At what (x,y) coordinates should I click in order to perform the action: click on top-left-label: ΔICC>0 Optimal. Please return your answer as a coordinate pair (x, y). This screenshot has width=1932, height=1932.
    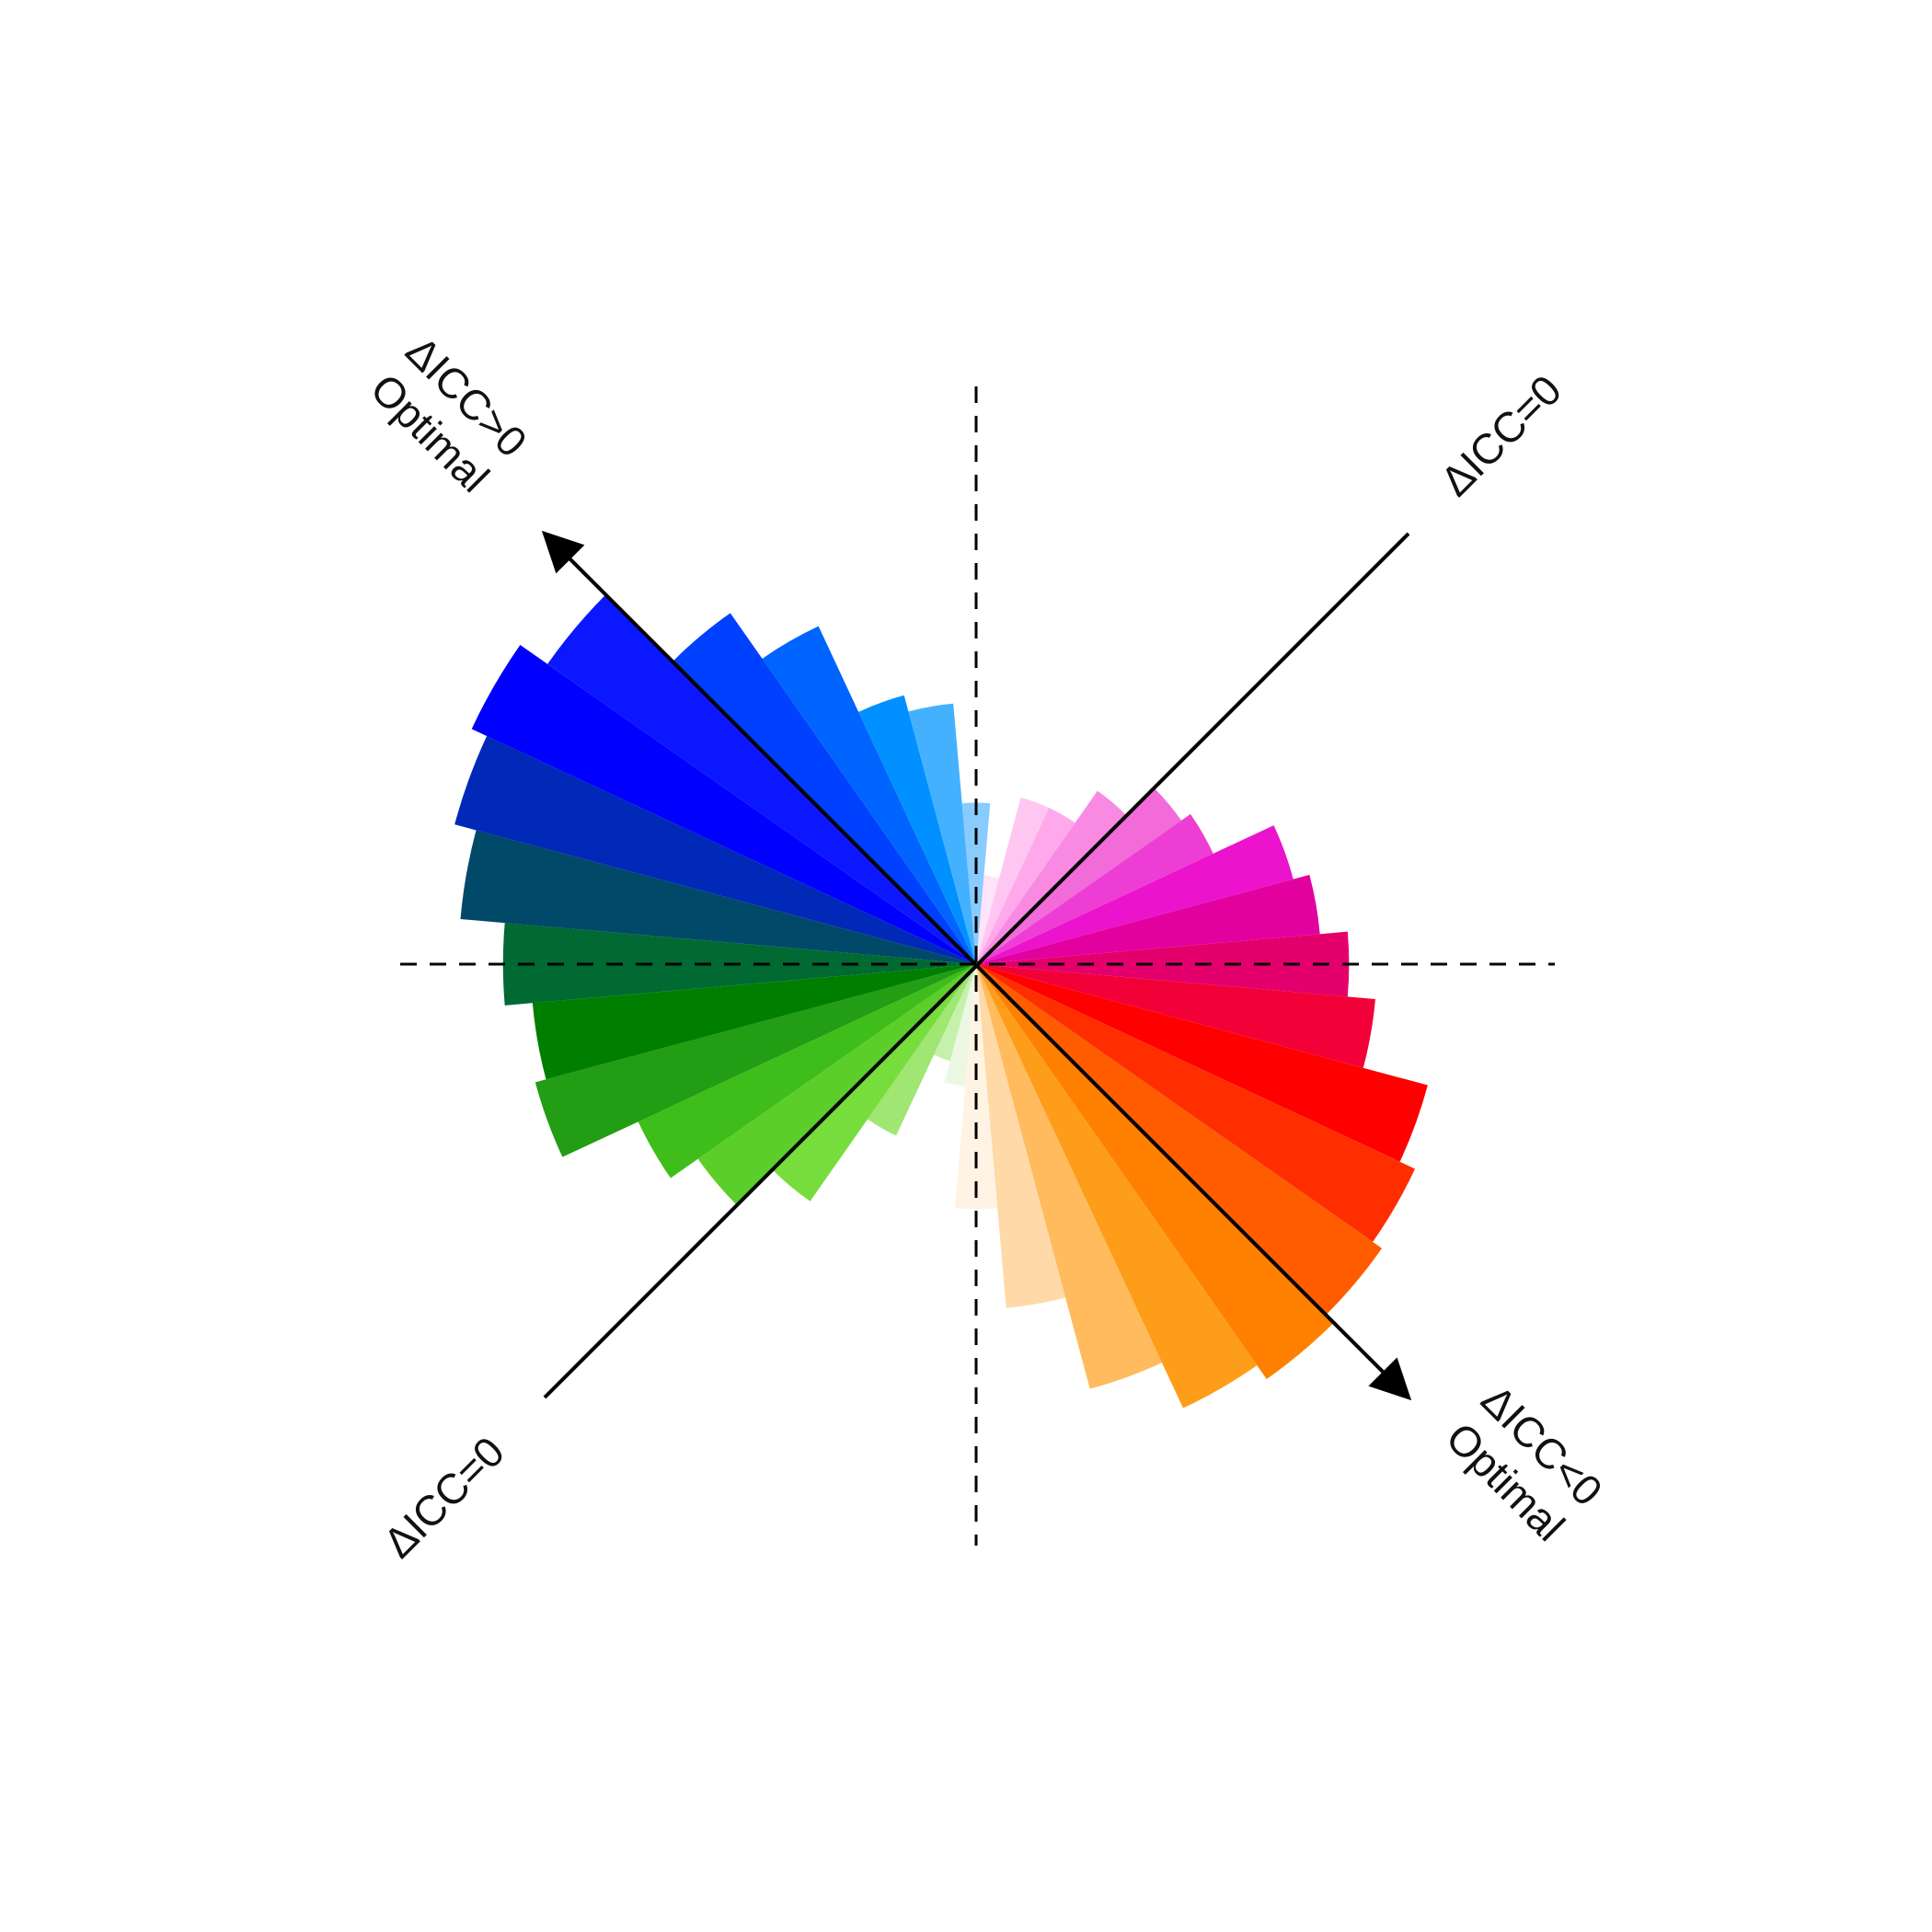
    Looking at the image, I should click on (449, 414).